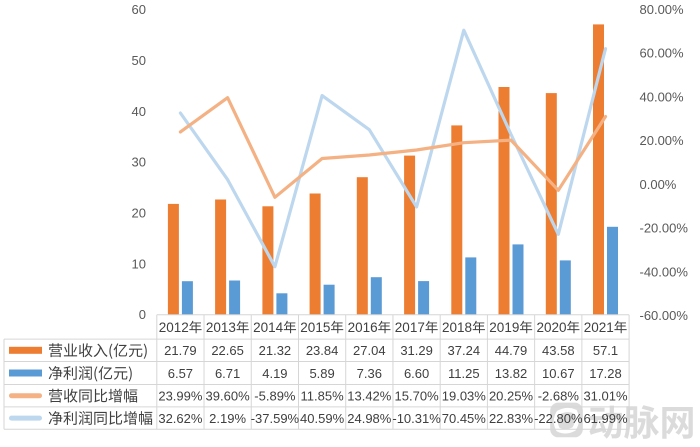 The width and height of the screenshot is (700, 447). What do you see at coordinates (369, 373) in the screenshot?
I see `svg-text: 7.36` at bounding box center [369, 373].